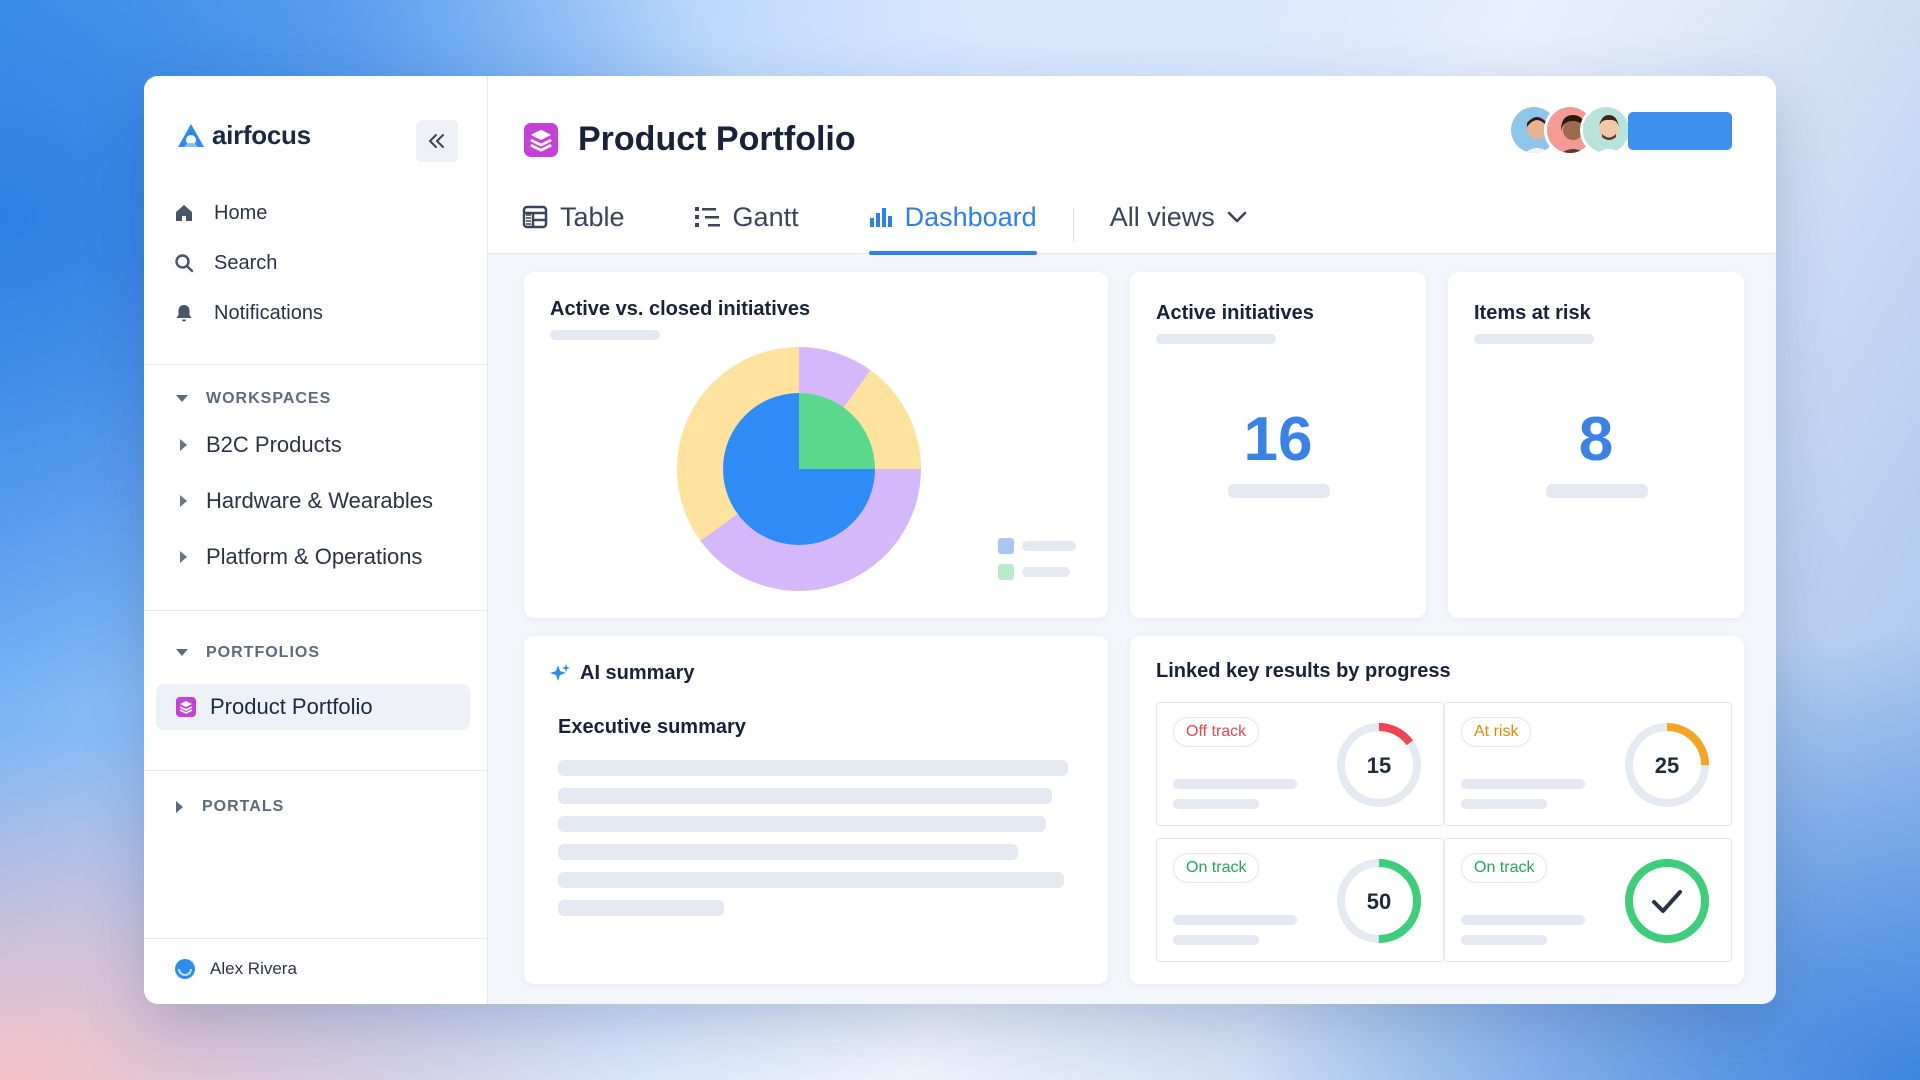 The image size is (1920, 1080). I want to click on progress-ring: 15, so click(1379, 765).